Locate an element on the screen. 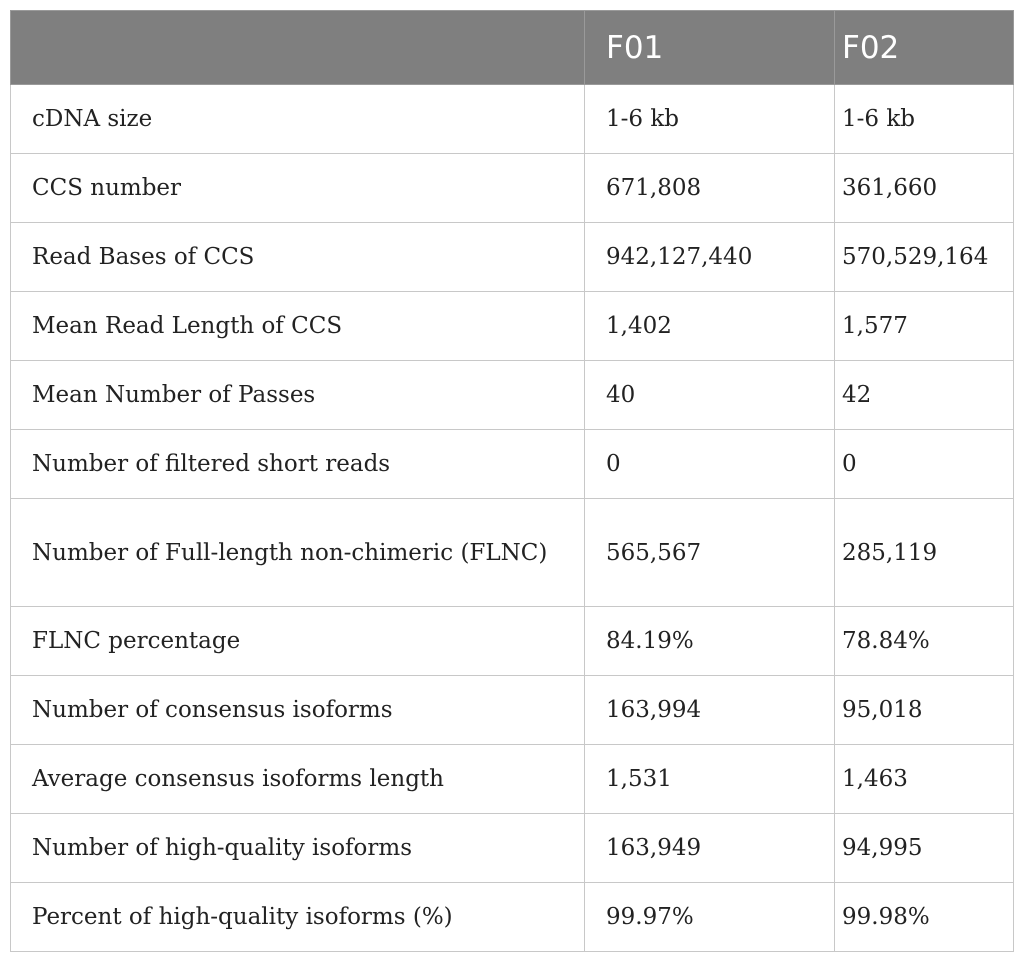 The height and width of the screenshot is (965, 1025). row-label: Mean Read Length of CCS is located at coordinates (297, 326).